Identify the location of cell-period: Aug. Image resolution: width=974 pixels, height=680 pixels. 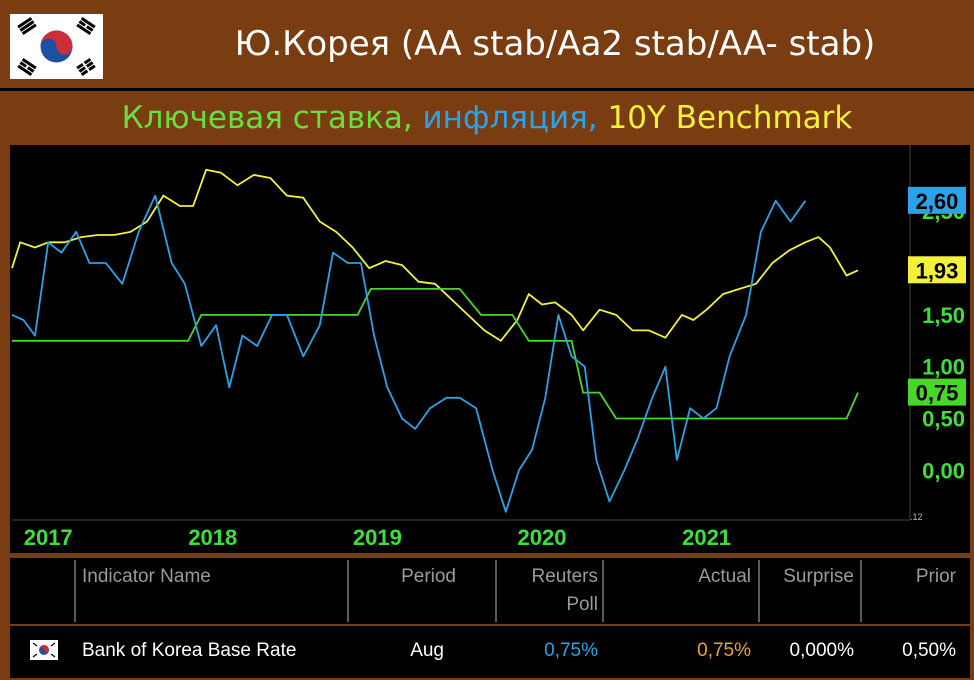
(427, 650).